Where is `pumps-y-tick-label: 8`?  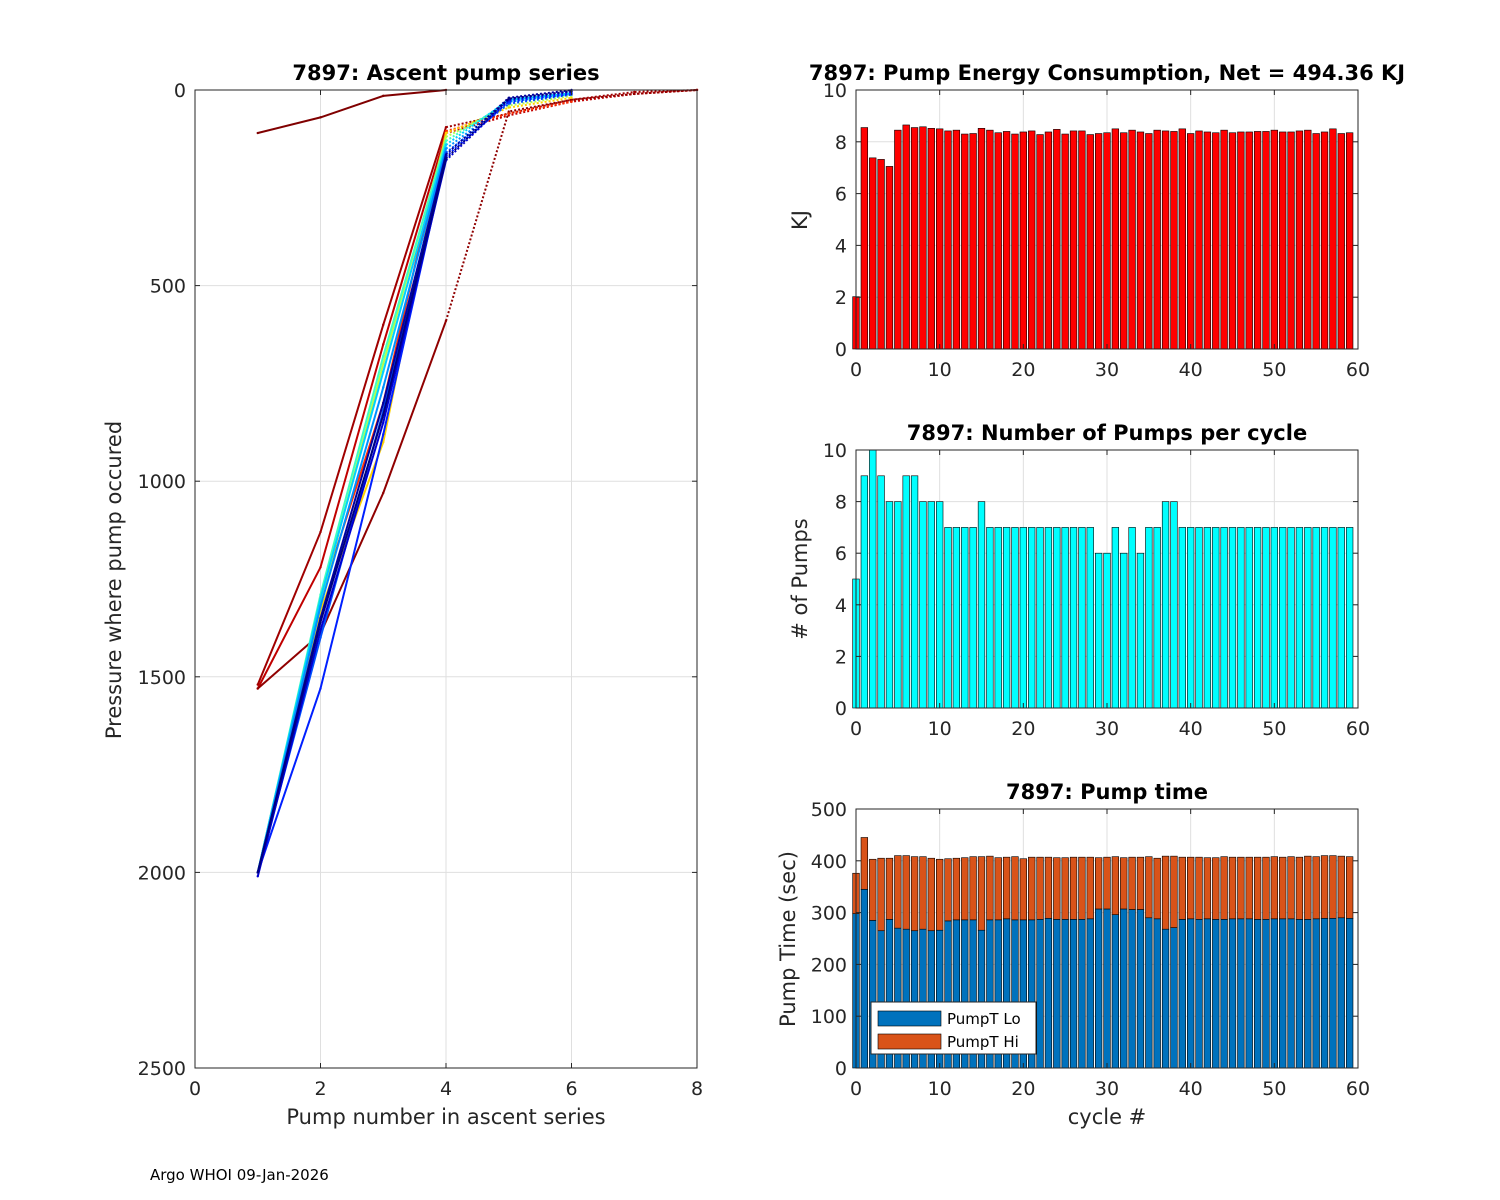
pumps-y-tick-label: 8 is located at coordinates (841, 503).